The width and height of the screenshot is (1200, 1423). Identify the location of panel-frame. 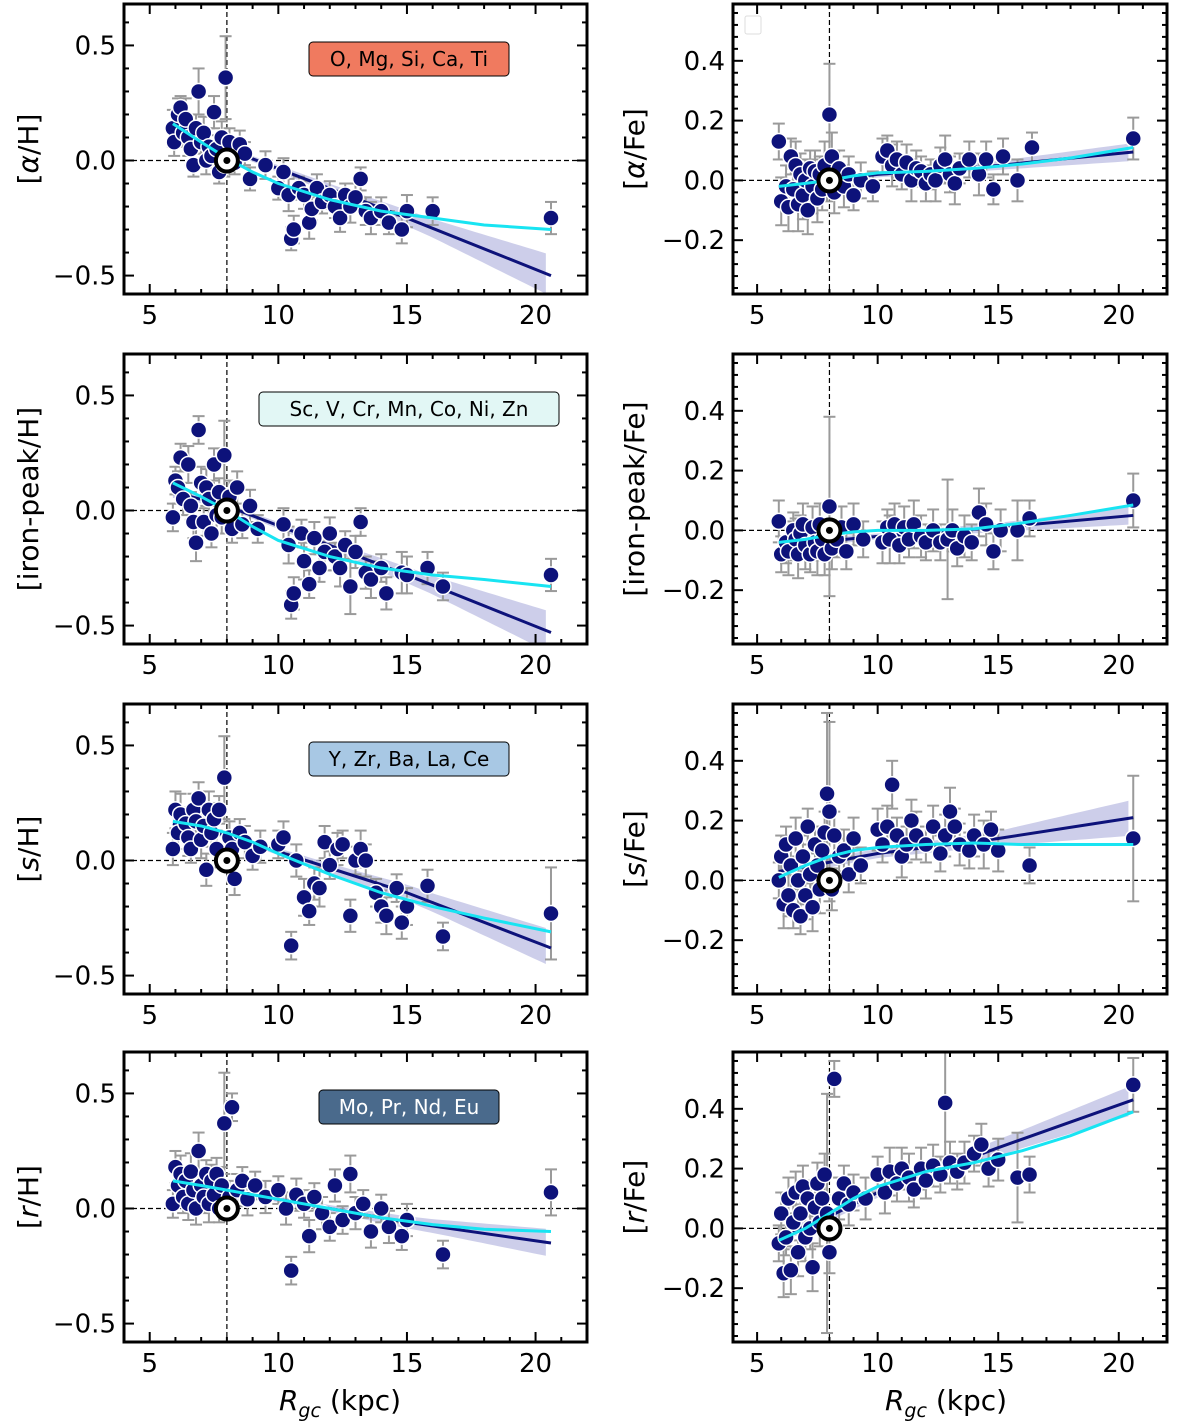
(950, 499).